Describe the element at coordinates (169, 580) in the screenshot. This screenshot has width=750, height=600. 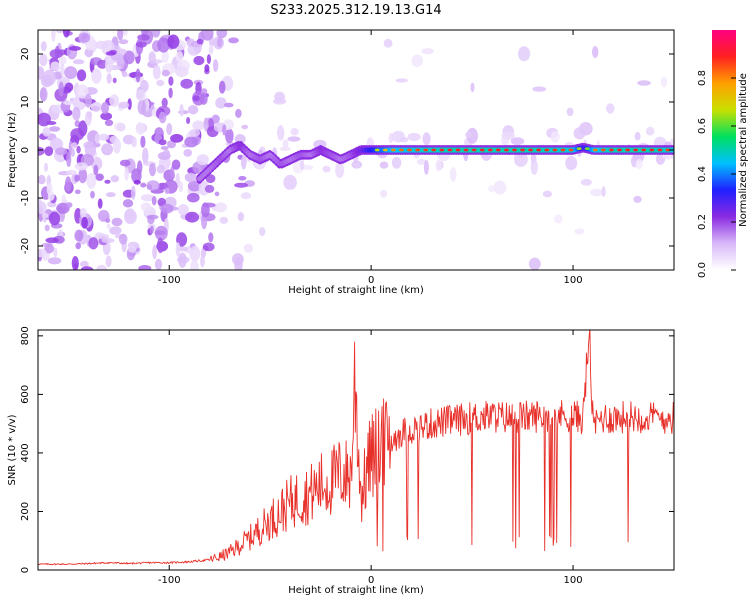
I see `snr-x-tick-label: -100` at that location.